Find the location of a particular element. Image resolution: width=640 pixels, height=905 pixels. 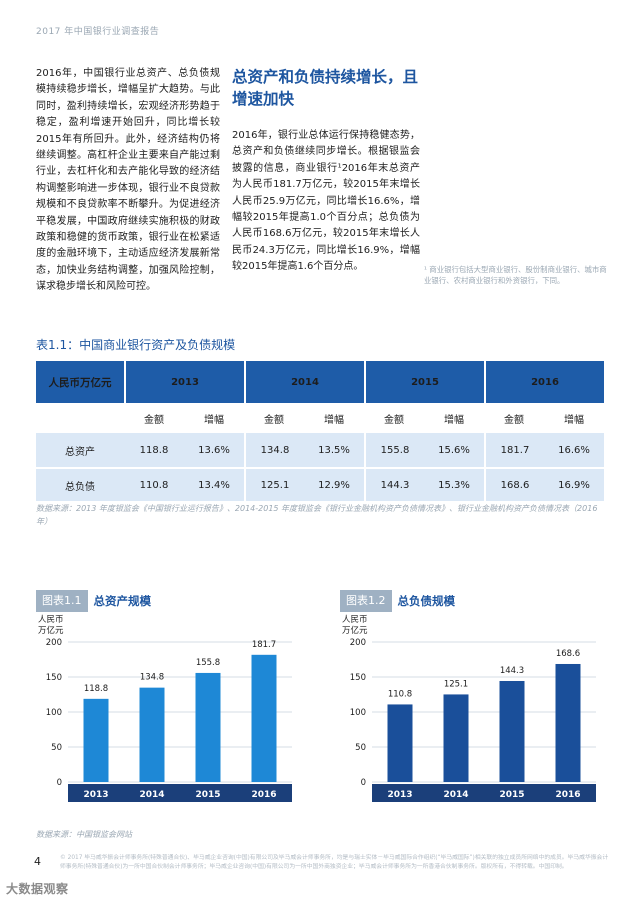

chart-tag: 图表1.2 is located at coordinates (366, 601).